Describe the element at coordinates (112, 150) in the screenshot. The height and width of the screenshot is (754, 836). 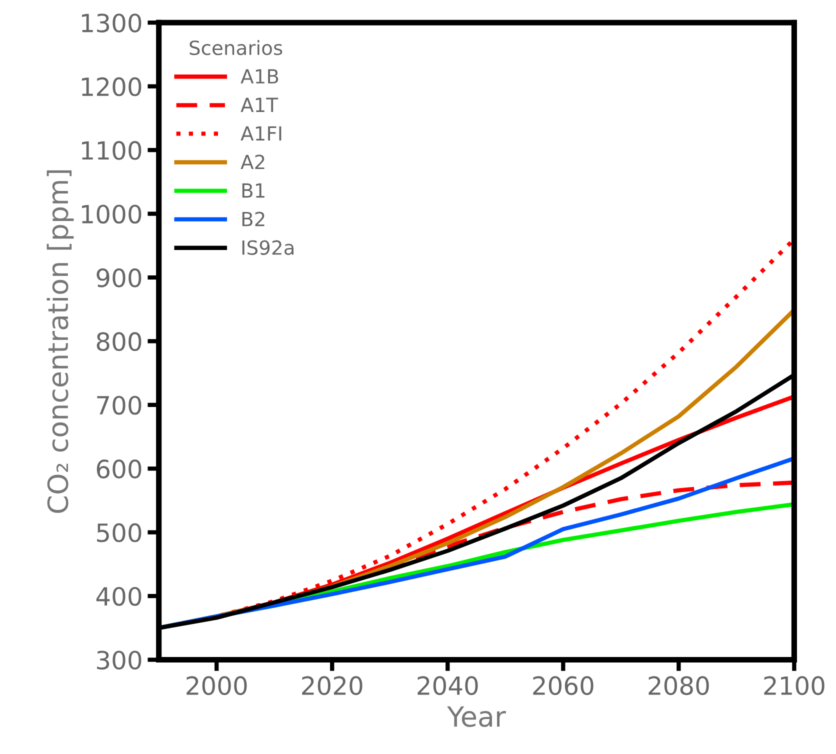
I see `y-tick-label: 1100` at that location.